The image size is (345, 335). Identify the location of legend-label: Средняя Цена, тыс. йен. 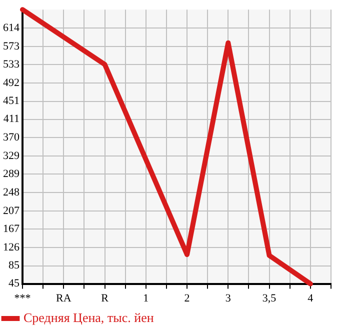
(89, 317).